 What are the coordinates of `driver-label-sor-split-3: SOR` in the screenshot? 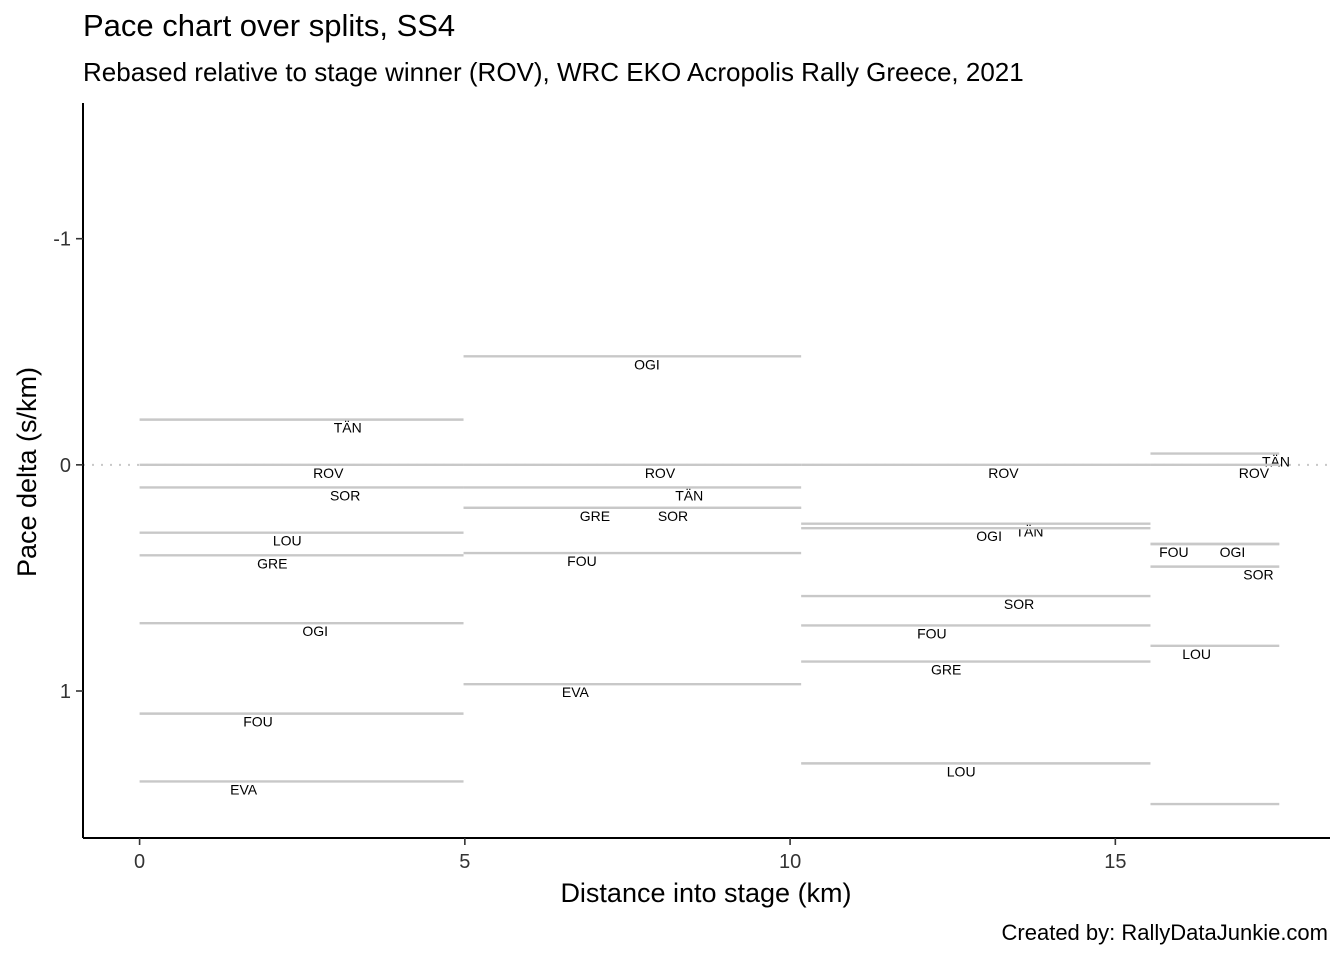 It's located at (1019, 604).